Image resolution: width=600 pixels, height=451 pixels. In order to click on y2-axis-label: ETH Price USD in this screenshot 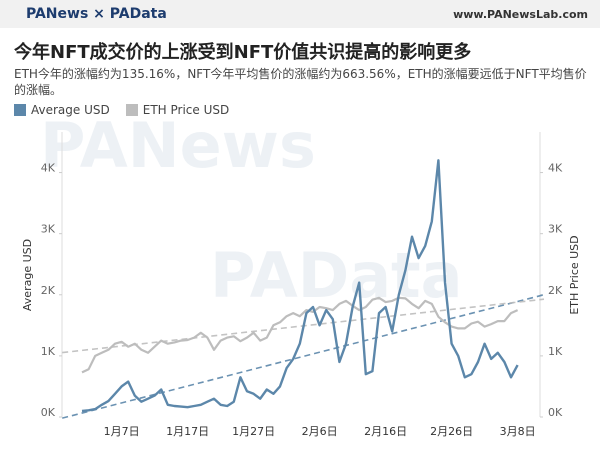, I will do `click(574, 274)`.